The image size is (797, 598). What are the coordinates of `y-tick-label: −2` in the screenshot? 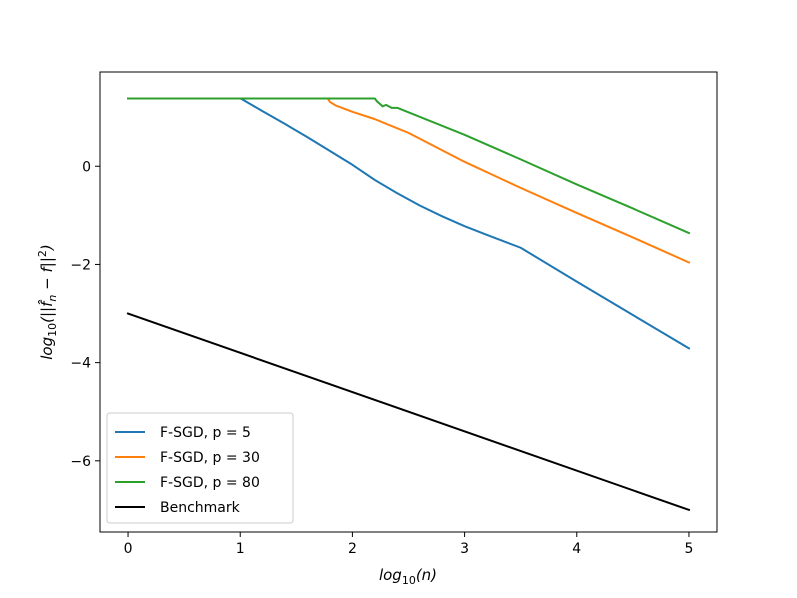 It's located at (80, 265).